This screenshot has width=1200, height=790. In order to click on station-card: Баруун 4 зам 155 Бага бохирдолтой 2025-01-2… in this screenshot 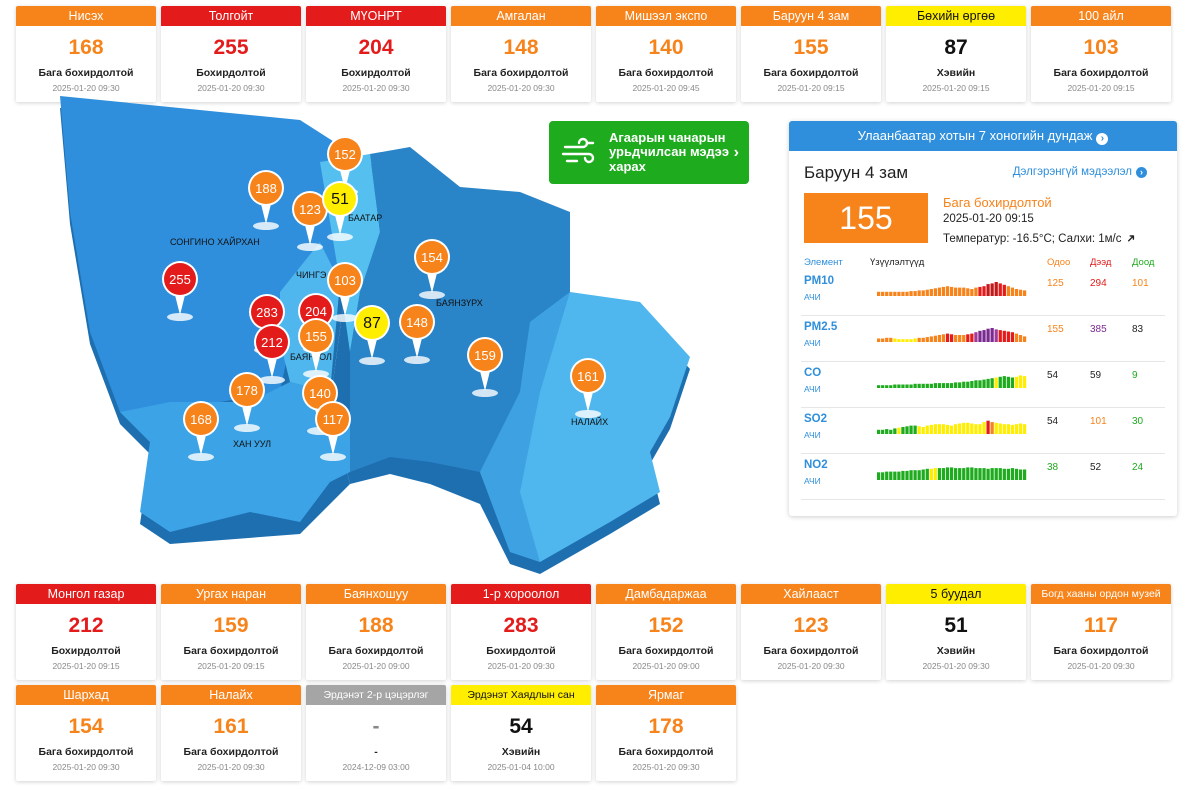, I will do `click(811, 54)`.